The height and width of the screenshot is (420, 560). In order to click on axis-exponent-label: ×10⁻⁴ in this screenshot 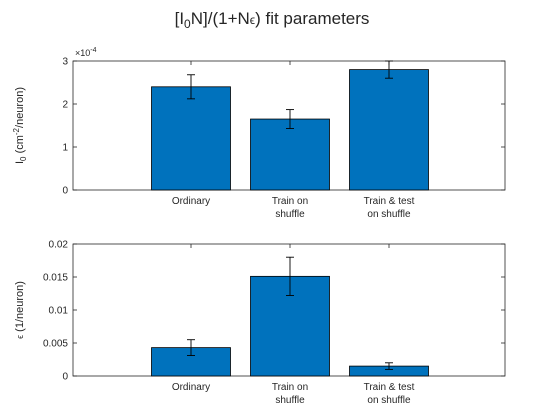, I will do `click(86, 52)`.